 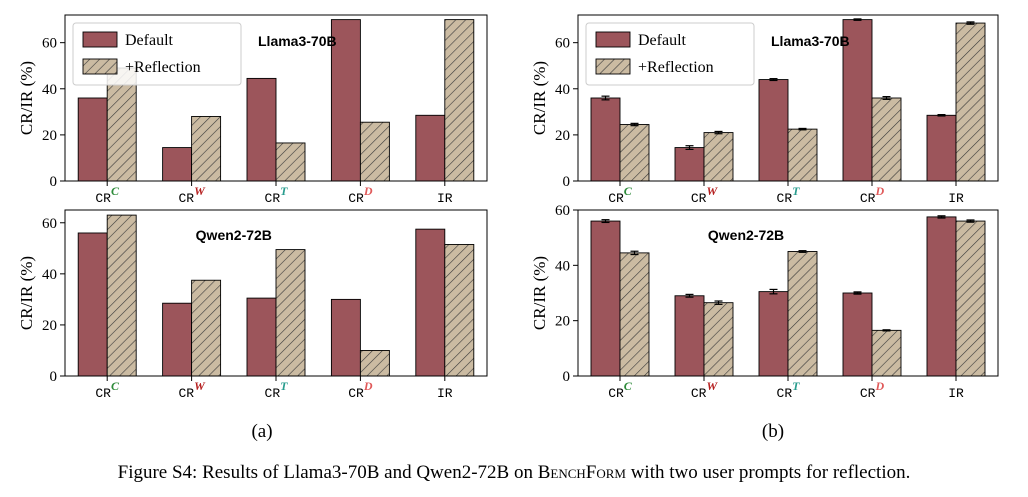 I want to click on subfigure-label-b: (b), so click(x=773, y=431).